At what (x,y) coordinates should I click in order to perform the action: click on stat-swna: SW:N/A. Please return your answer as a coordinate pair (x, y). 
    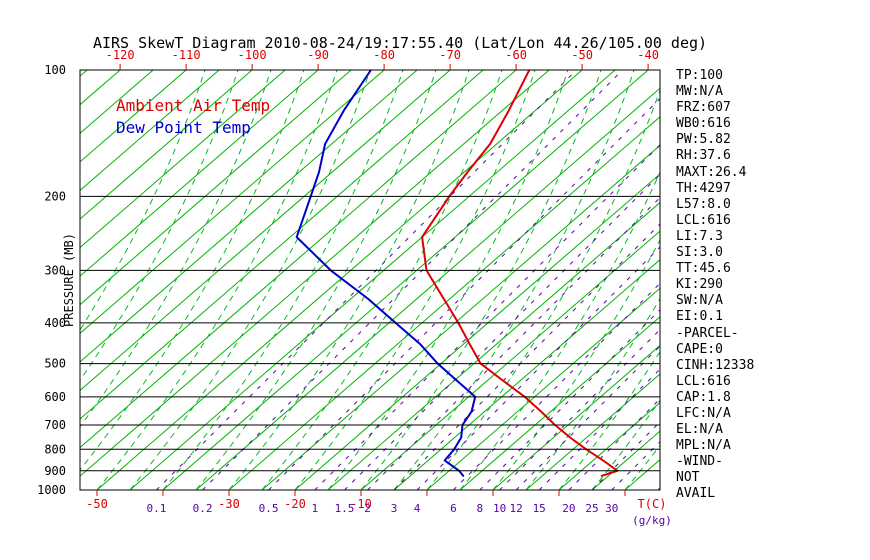
    Looking at the image, I should click on (699, 301).